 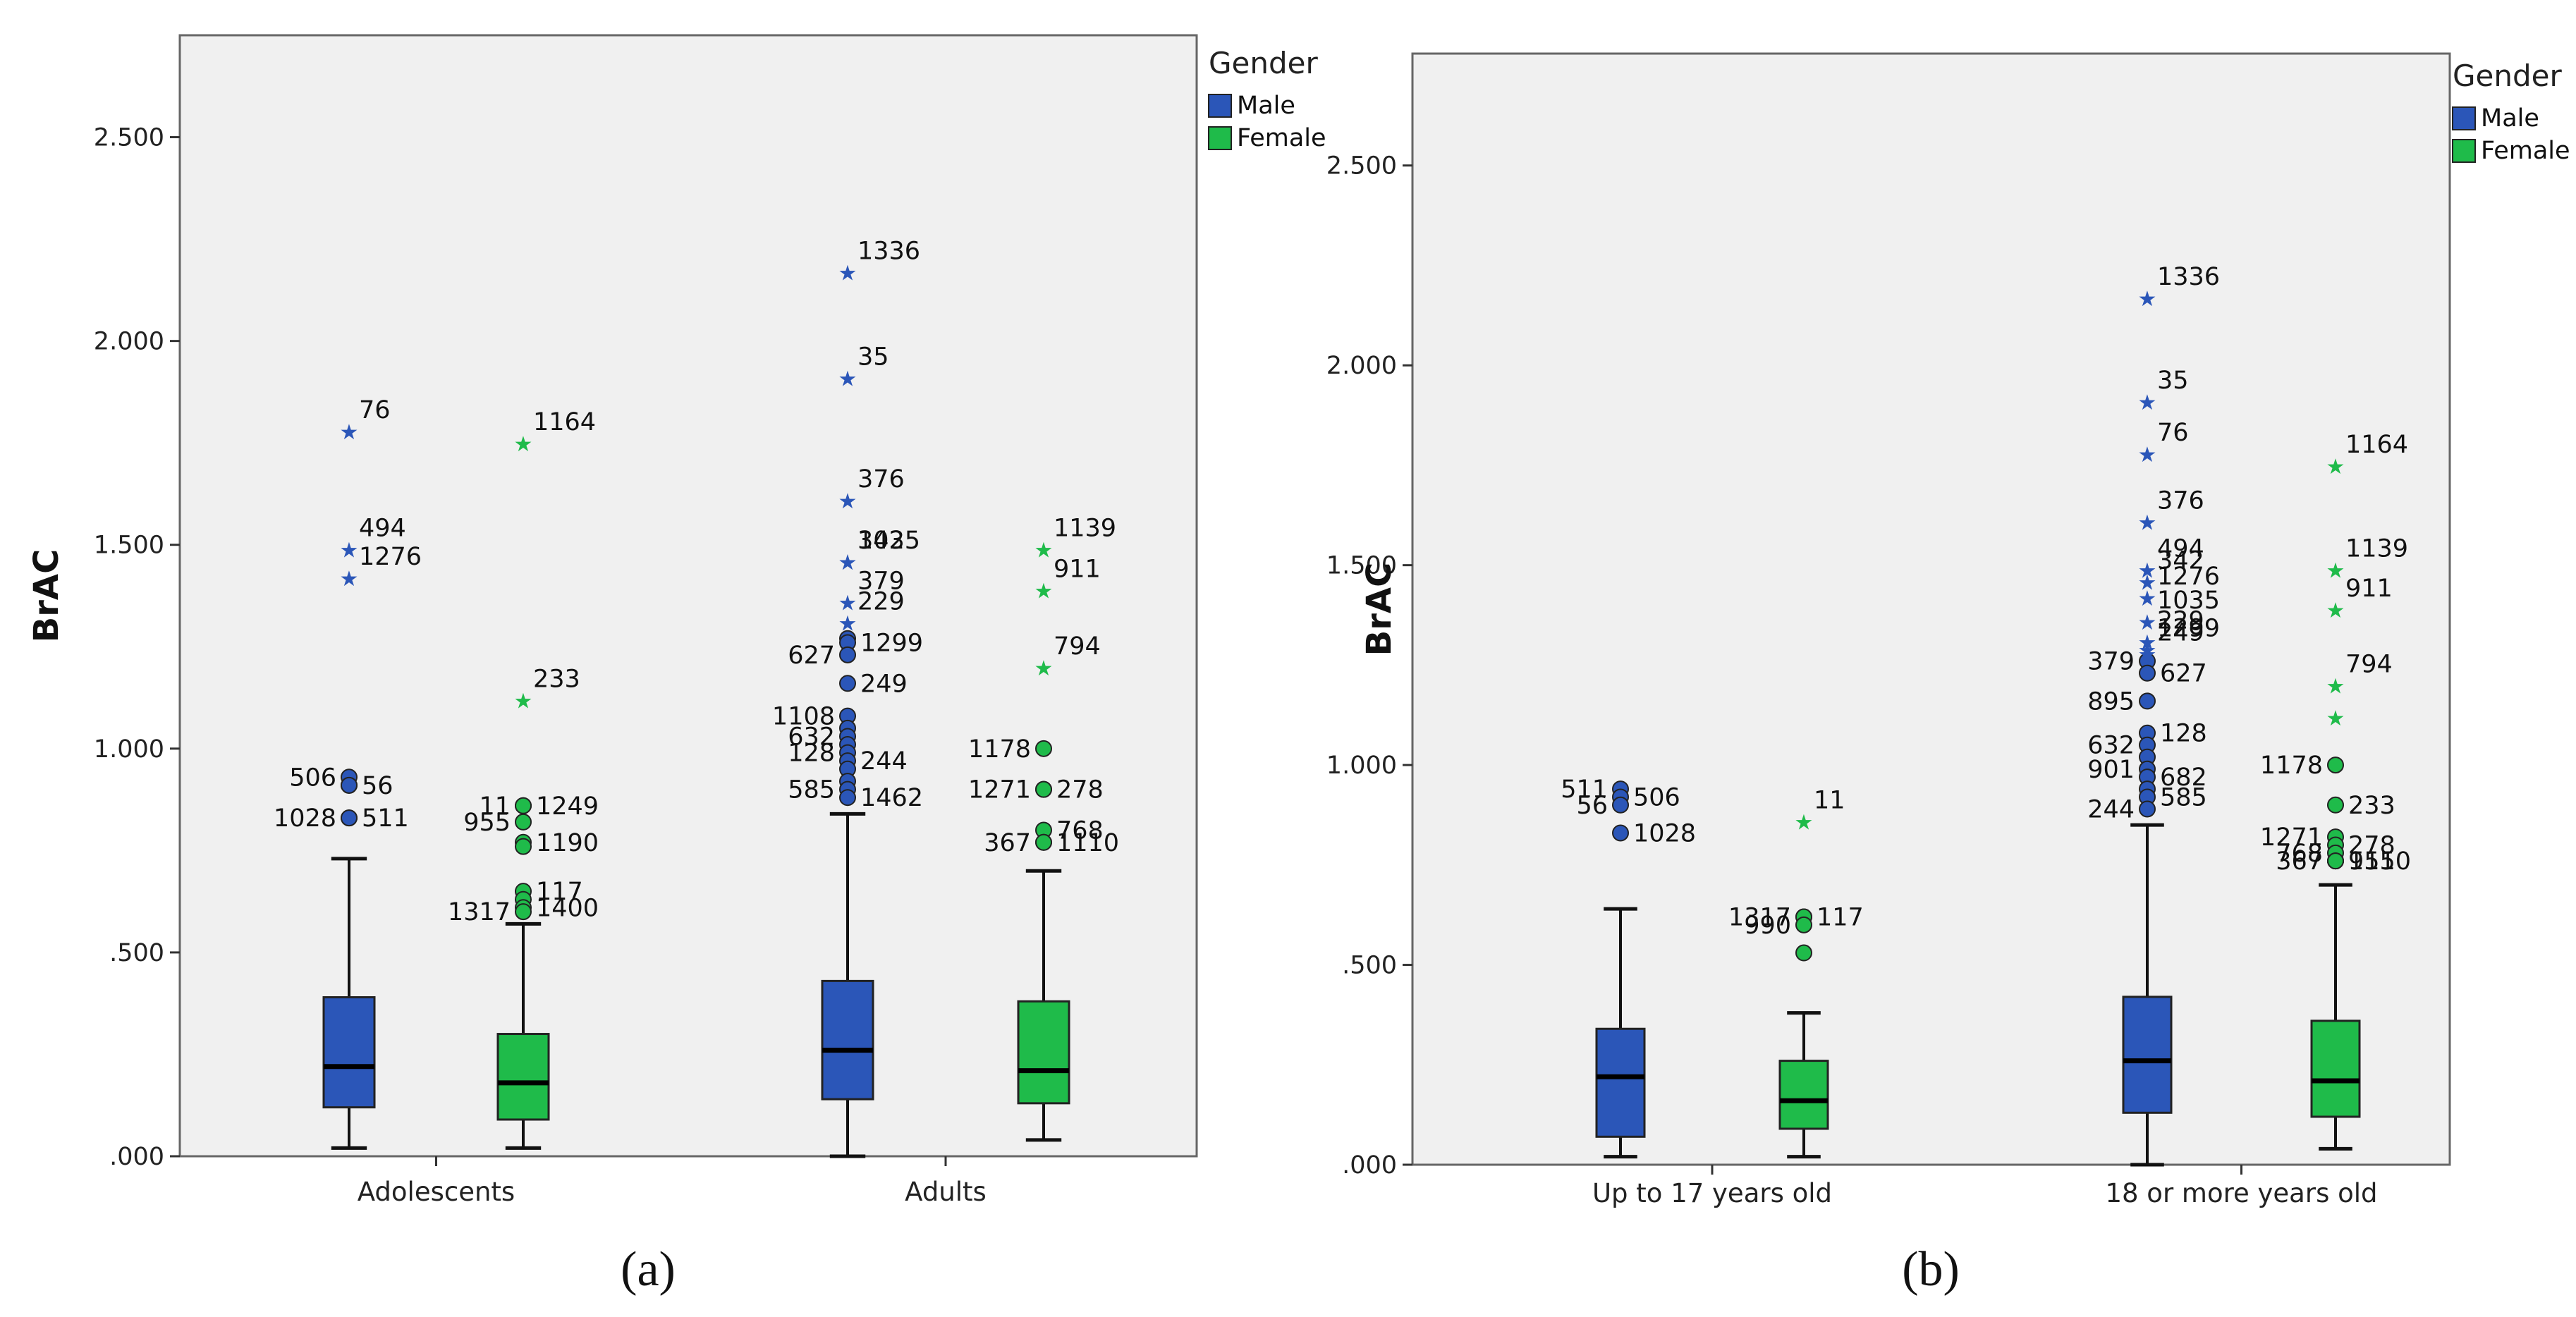 I want to click on legend-title: Gender, so click(x=1264, y=63).